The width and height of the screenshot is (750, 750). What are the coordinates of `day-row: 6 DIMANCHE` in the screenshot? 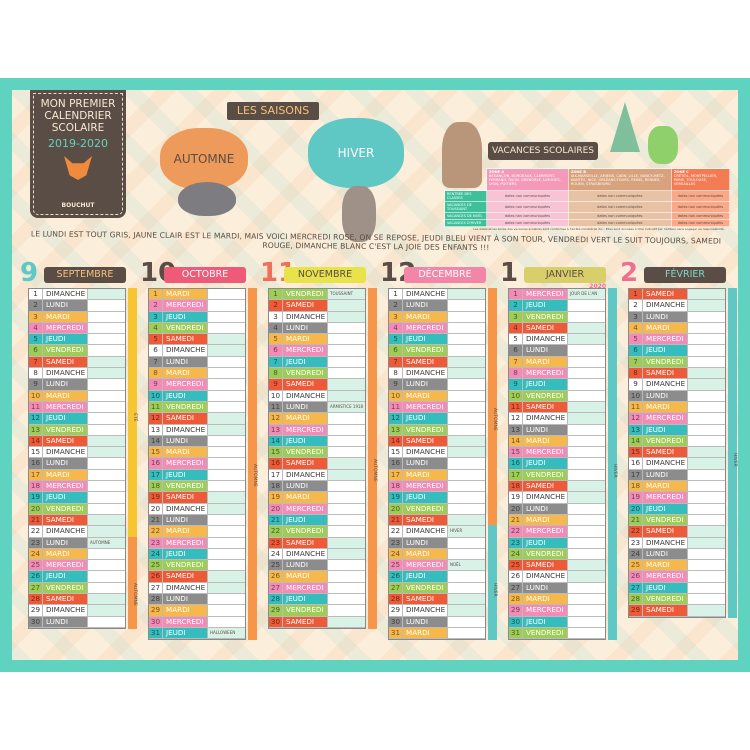 It's located at (197, 351).